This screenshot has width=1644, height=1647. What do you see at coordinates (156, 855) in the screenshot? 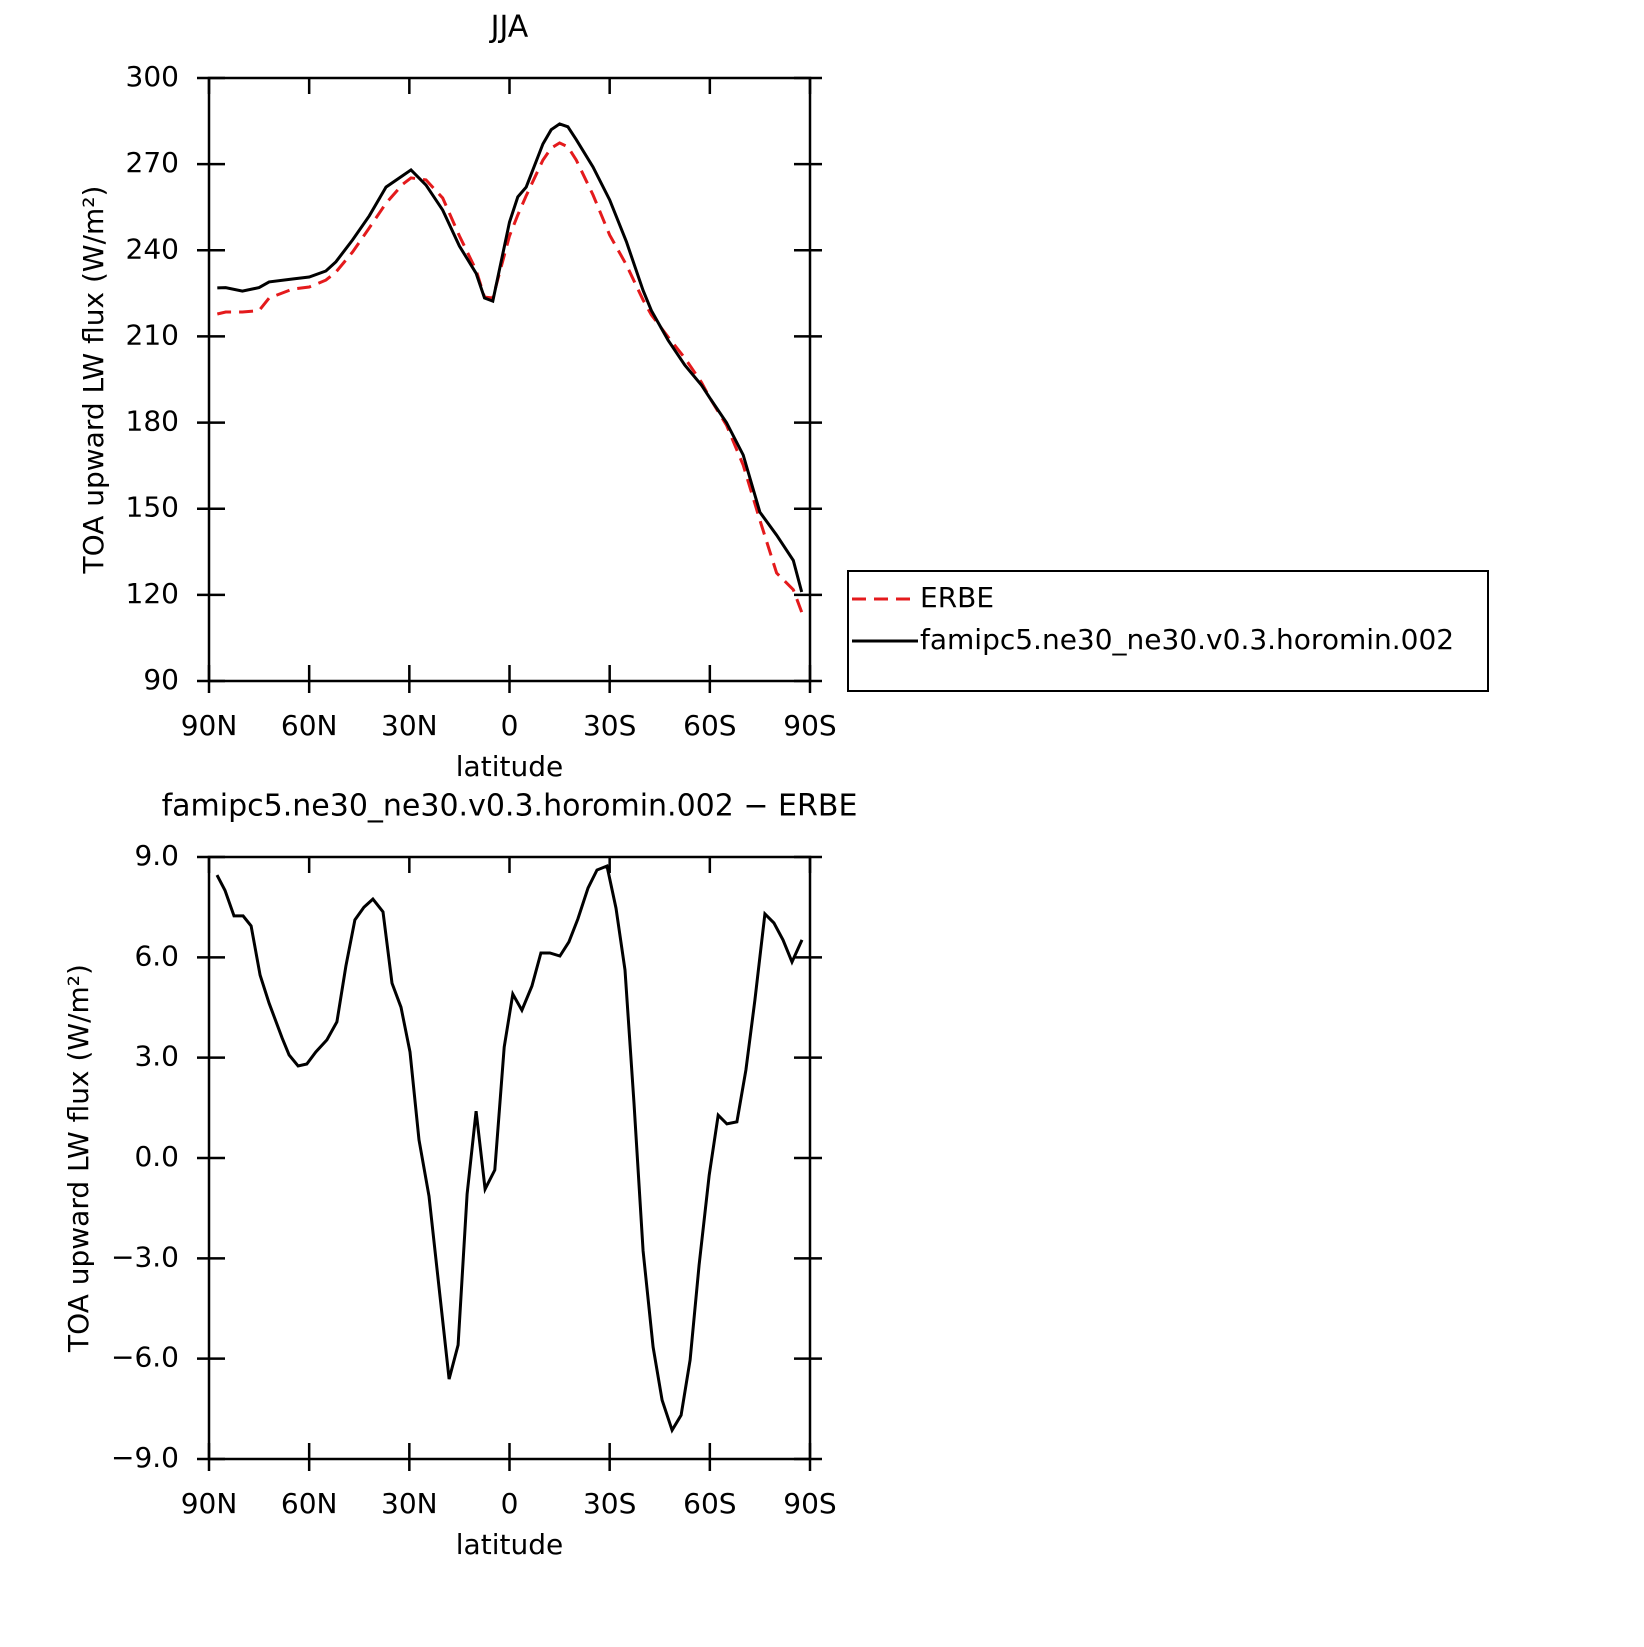
I see `y-tick-label: 9.0` at bounding box center [156, 855].